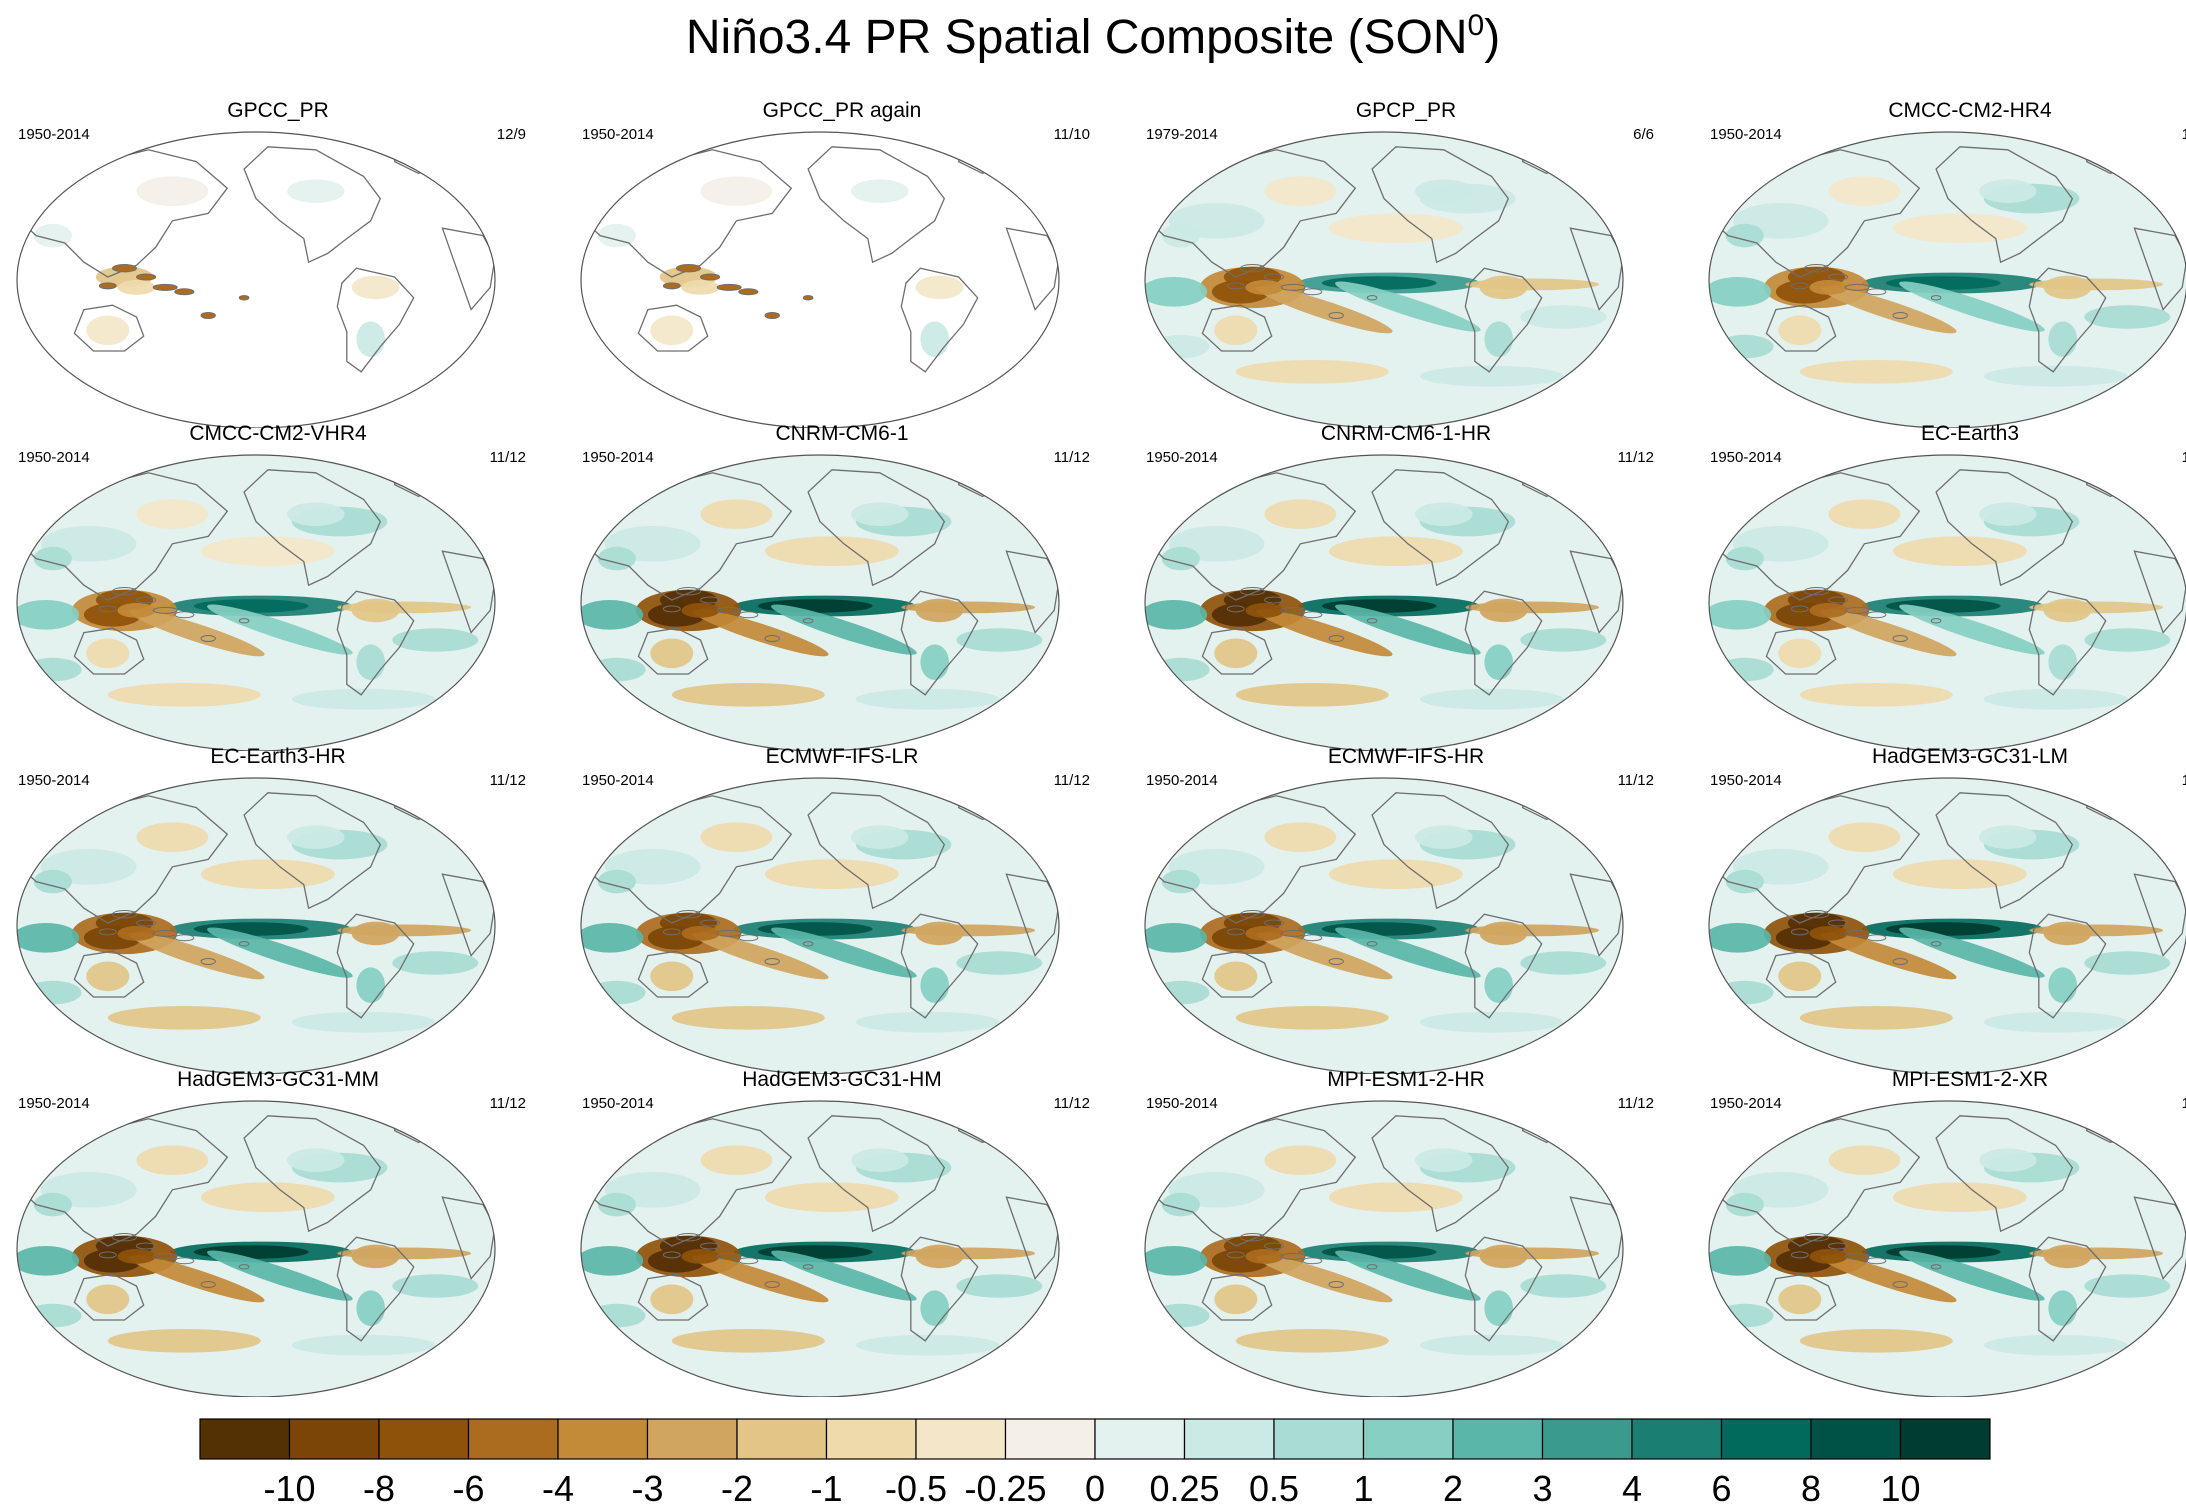 Image resolution: width=2186 pixels, height=1509 pixels. I want to click on map-svg, so click(1384, 279).